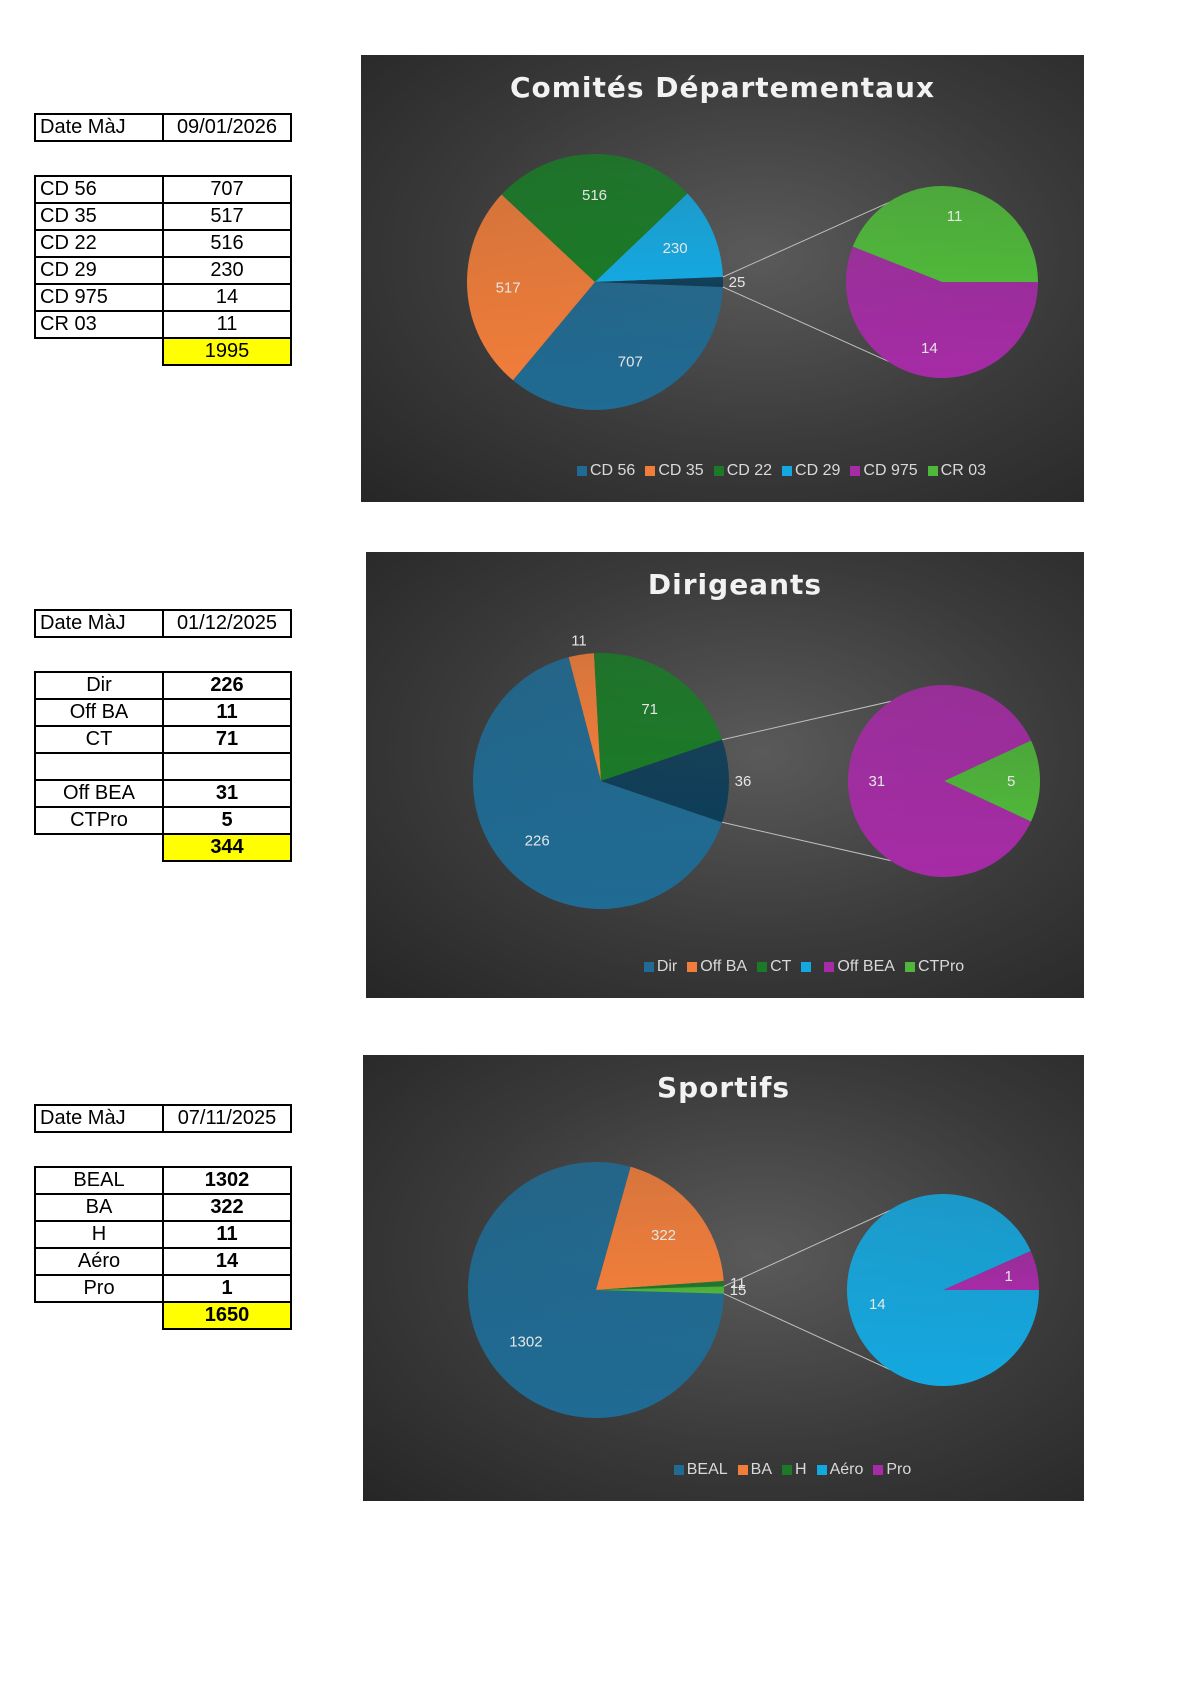 This screenshot has width=1200, height=1697. I want to click on row-label: BEAL, so click(99, 1180).